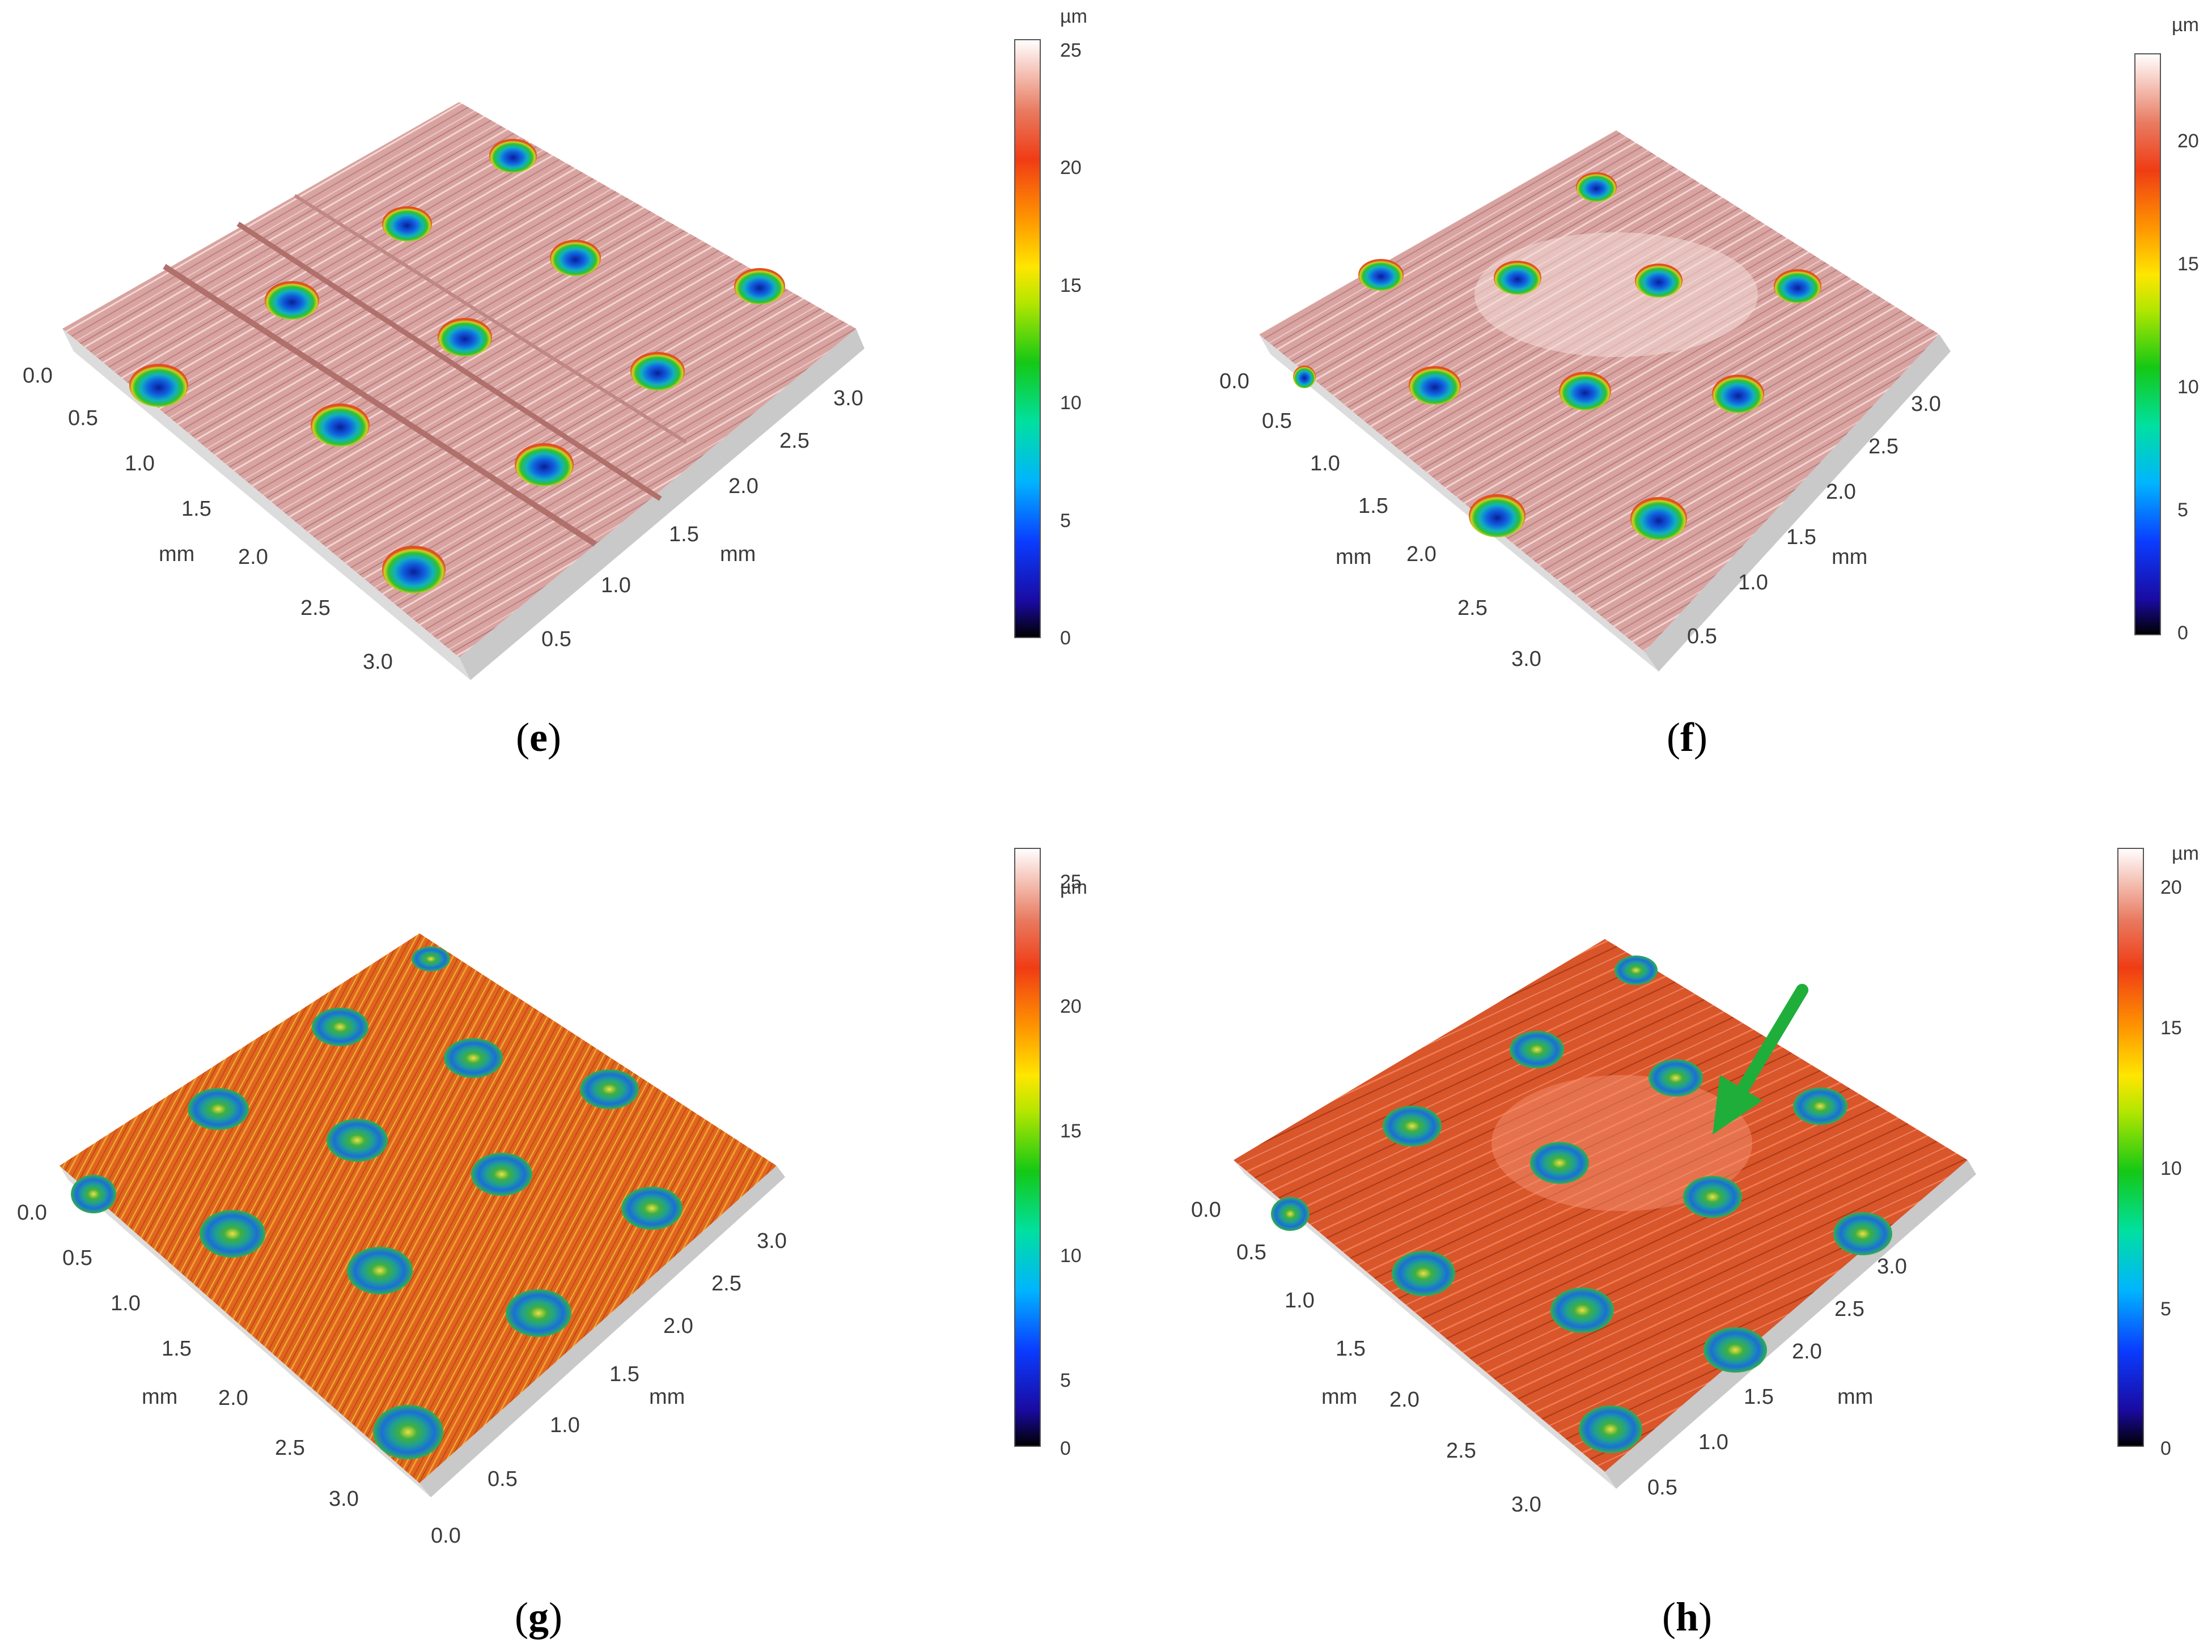 The image size is (2212, 1652). What do you see at coordinates (1687, 737) in the screenshot?
I see `caption-f: (f)` at bounding box center [1687, 737].